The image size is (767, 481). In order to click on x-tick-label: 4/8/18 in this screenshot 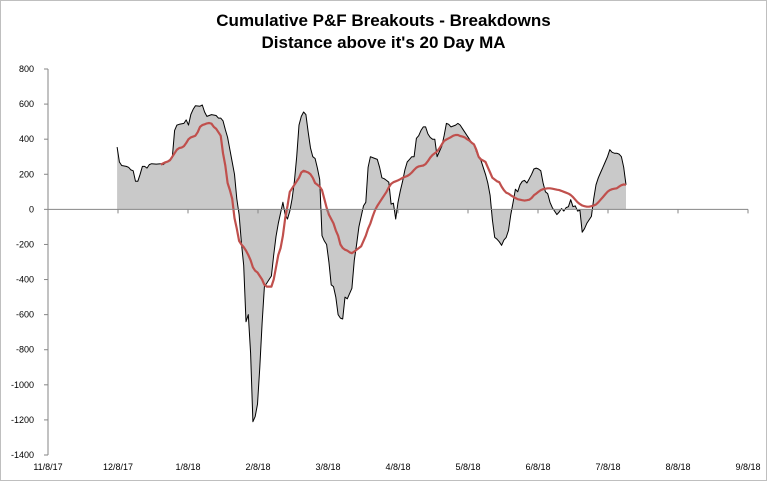, I will do `click(397, 467)`.